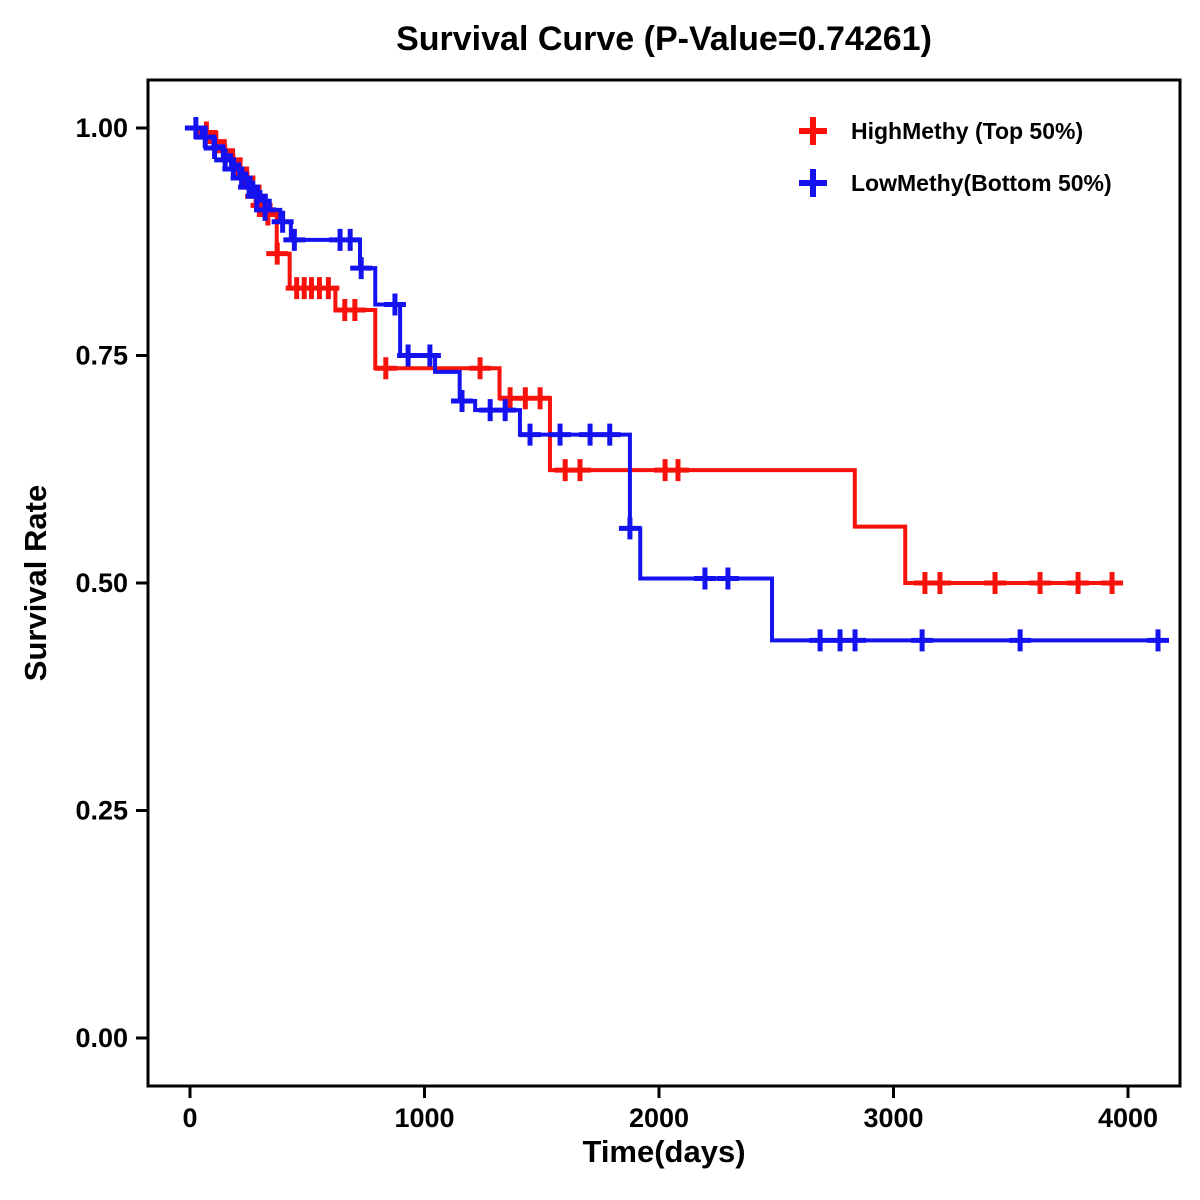 This screenshot has height=1200, width=1200. Describe the element at coordinates (101, 356) in the screenshot. I see `y-tick-label: 0.75` at that location.